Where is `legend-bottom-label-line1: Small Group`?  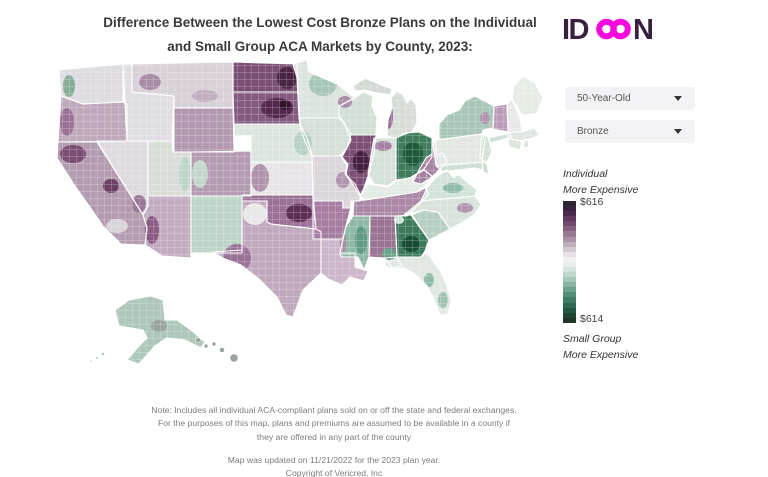
legend-bottom-label-line1: Small Group is located at coordinates (592, 339).